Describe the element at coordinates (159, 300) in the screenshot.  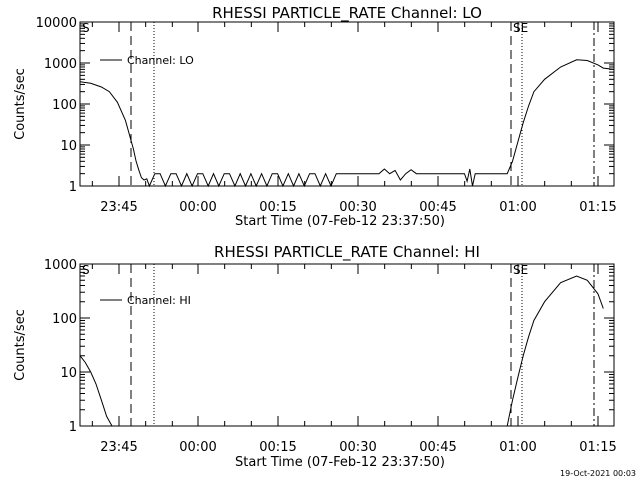
I see `legend-entry: Channel: HI` at that location.